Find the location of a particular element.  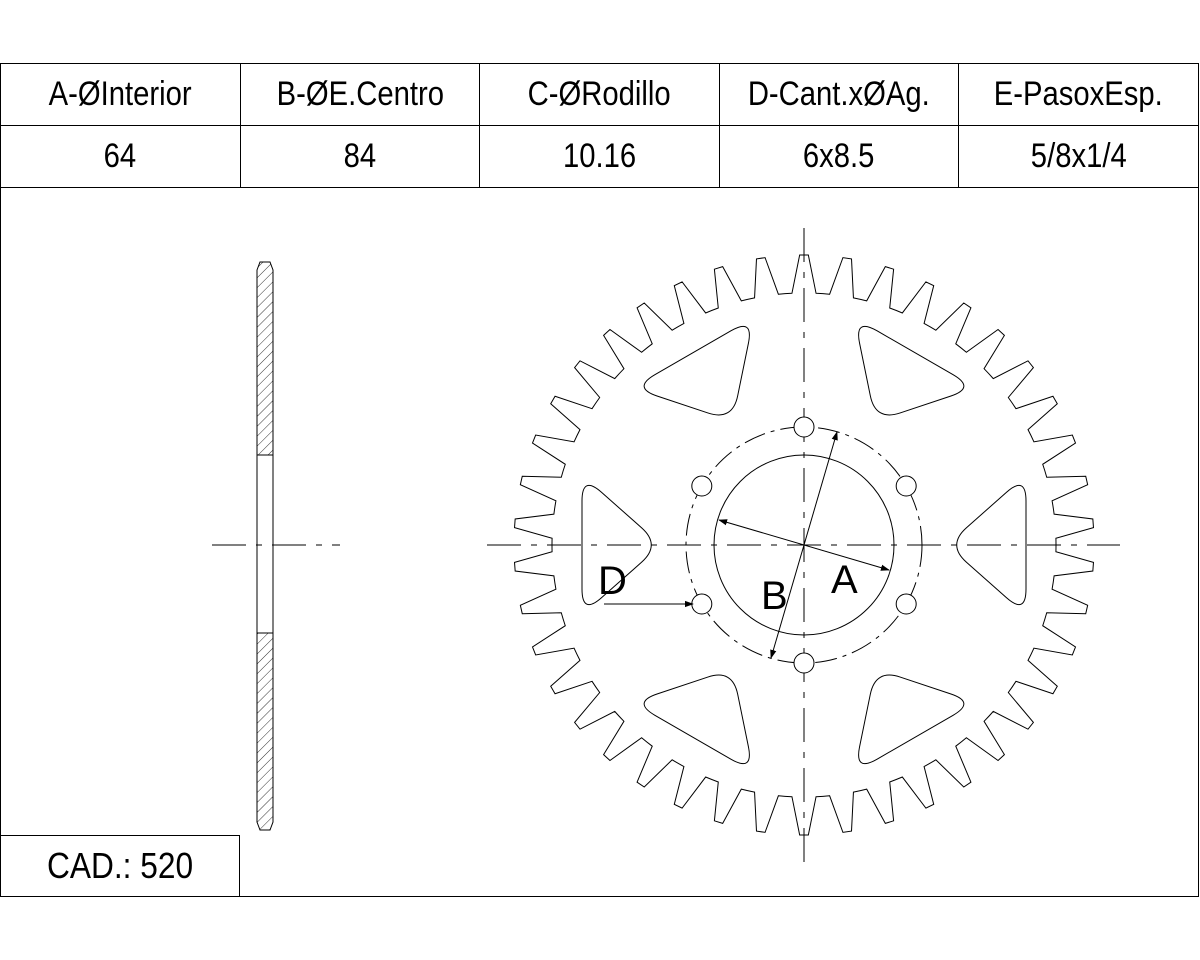

value-c-text: 10.16 is located at coordinates (599, 156).